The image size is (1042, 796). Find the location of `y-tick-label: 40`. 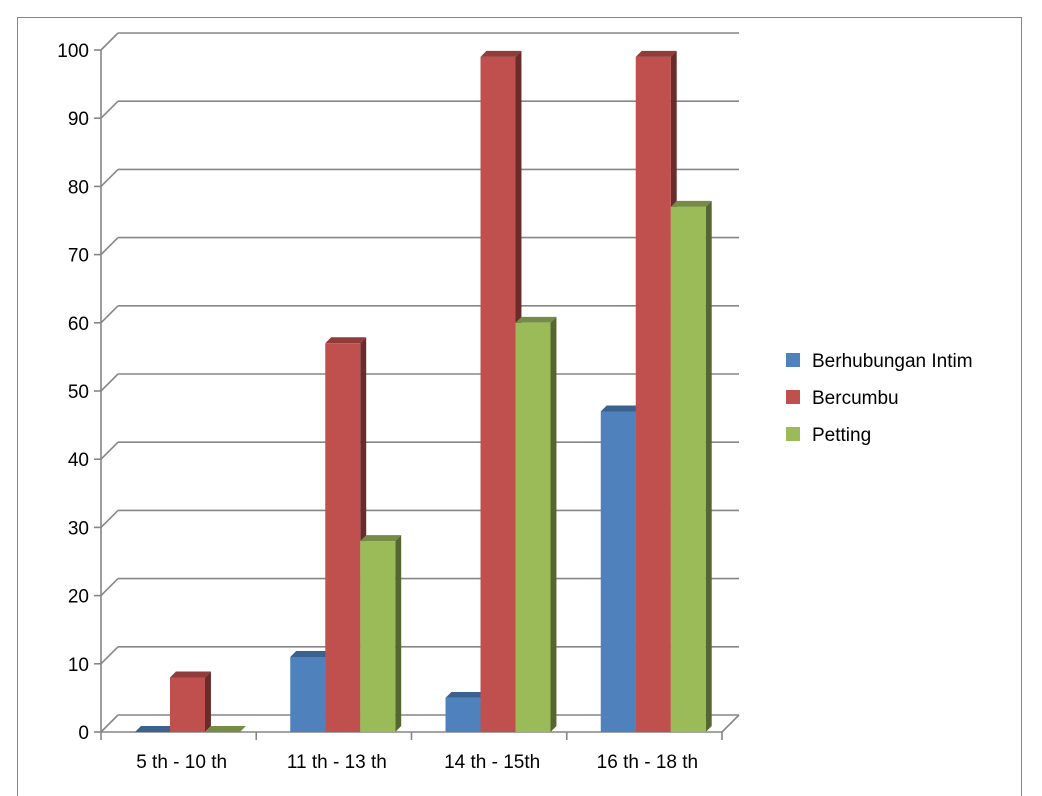

y-tick-label: 40 is located at coordinates (78, 460).